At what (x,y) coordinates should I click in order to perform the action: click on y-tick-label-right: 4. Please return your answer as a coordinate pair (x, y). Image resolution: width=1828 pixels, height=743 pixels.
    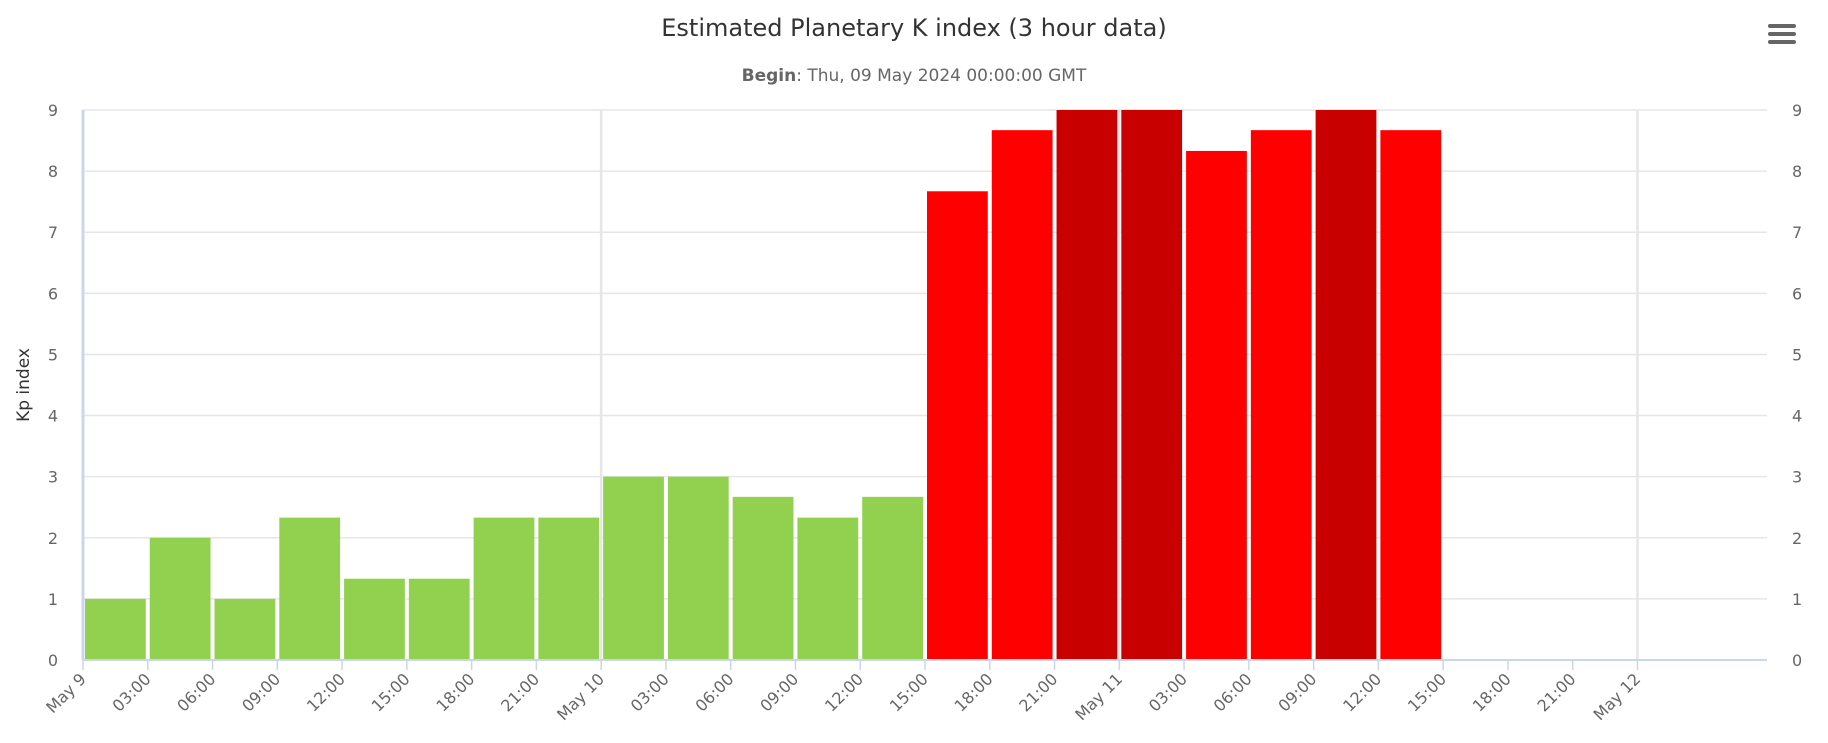
    Looking at the image, I should click on (1797, 416).